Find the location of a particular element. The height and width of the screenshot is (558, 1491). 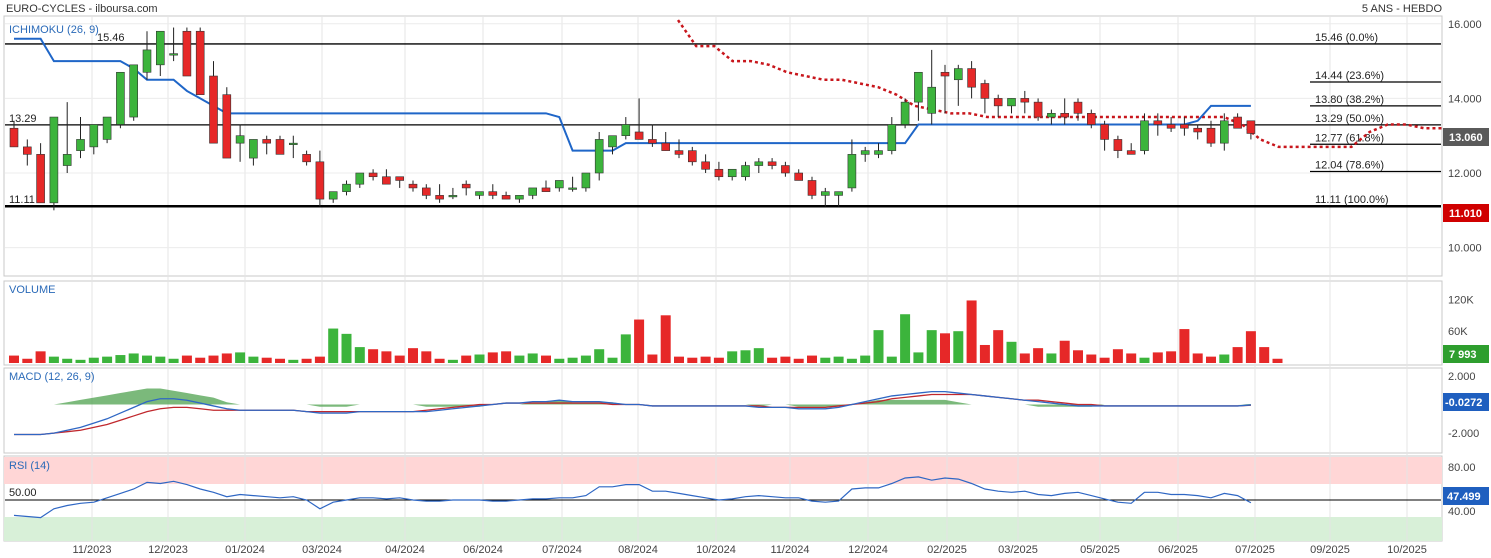

volume-badge-text: 7 993 is located at coordinates (1463, 355).